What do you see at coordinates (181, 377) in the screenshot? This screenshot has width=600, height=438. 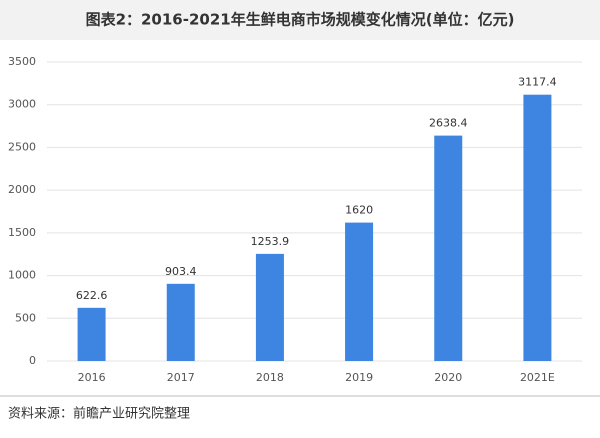 I see `x-tick-label: 2017` at bounding box center [181, 377].